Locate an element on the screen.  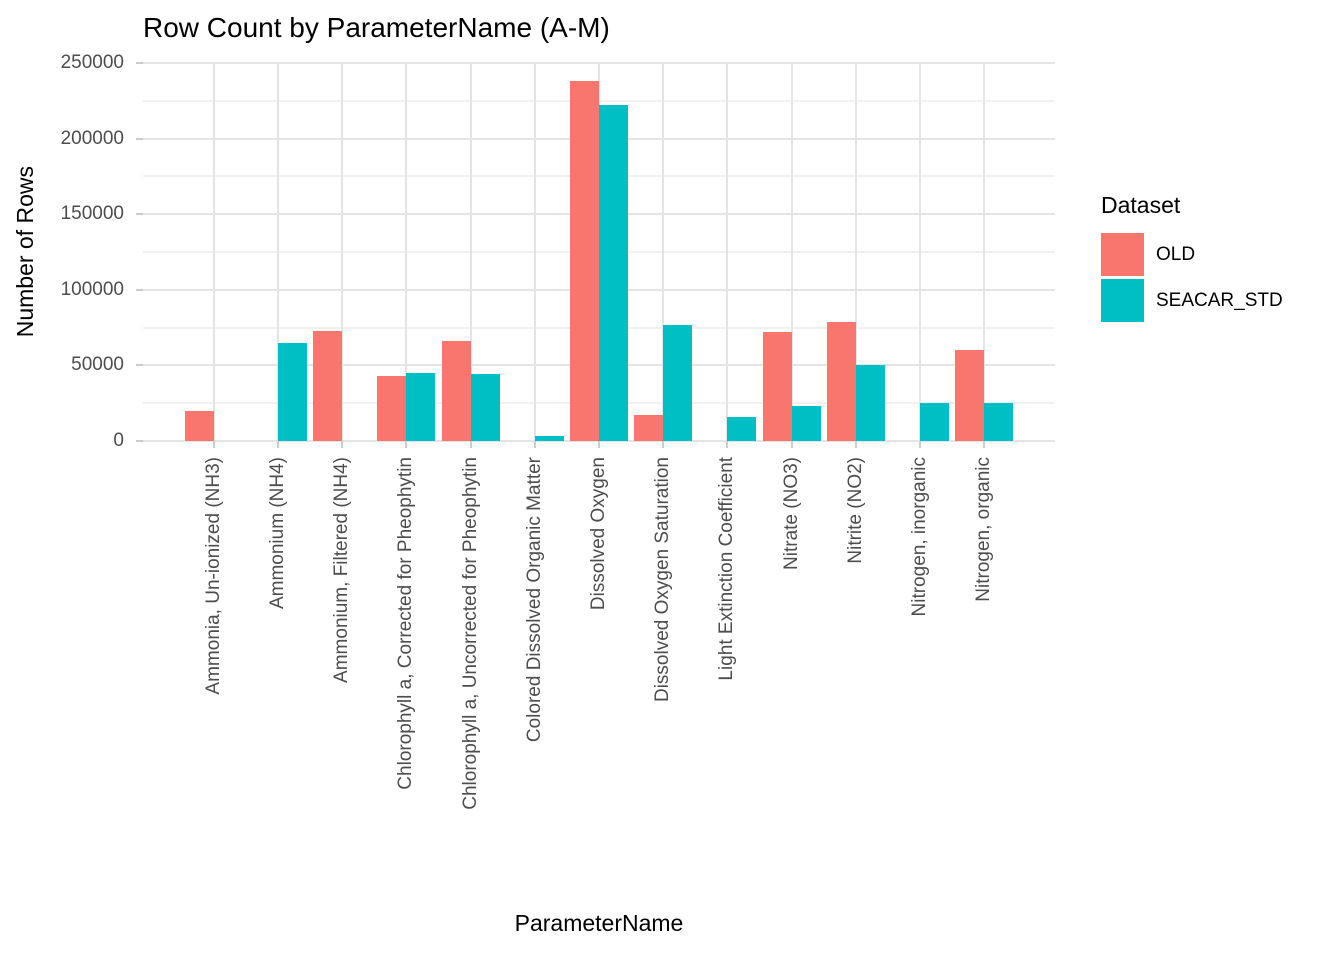
chart-title: Row Count by ParameterName (A-M) is located at coordinates (376, 27).